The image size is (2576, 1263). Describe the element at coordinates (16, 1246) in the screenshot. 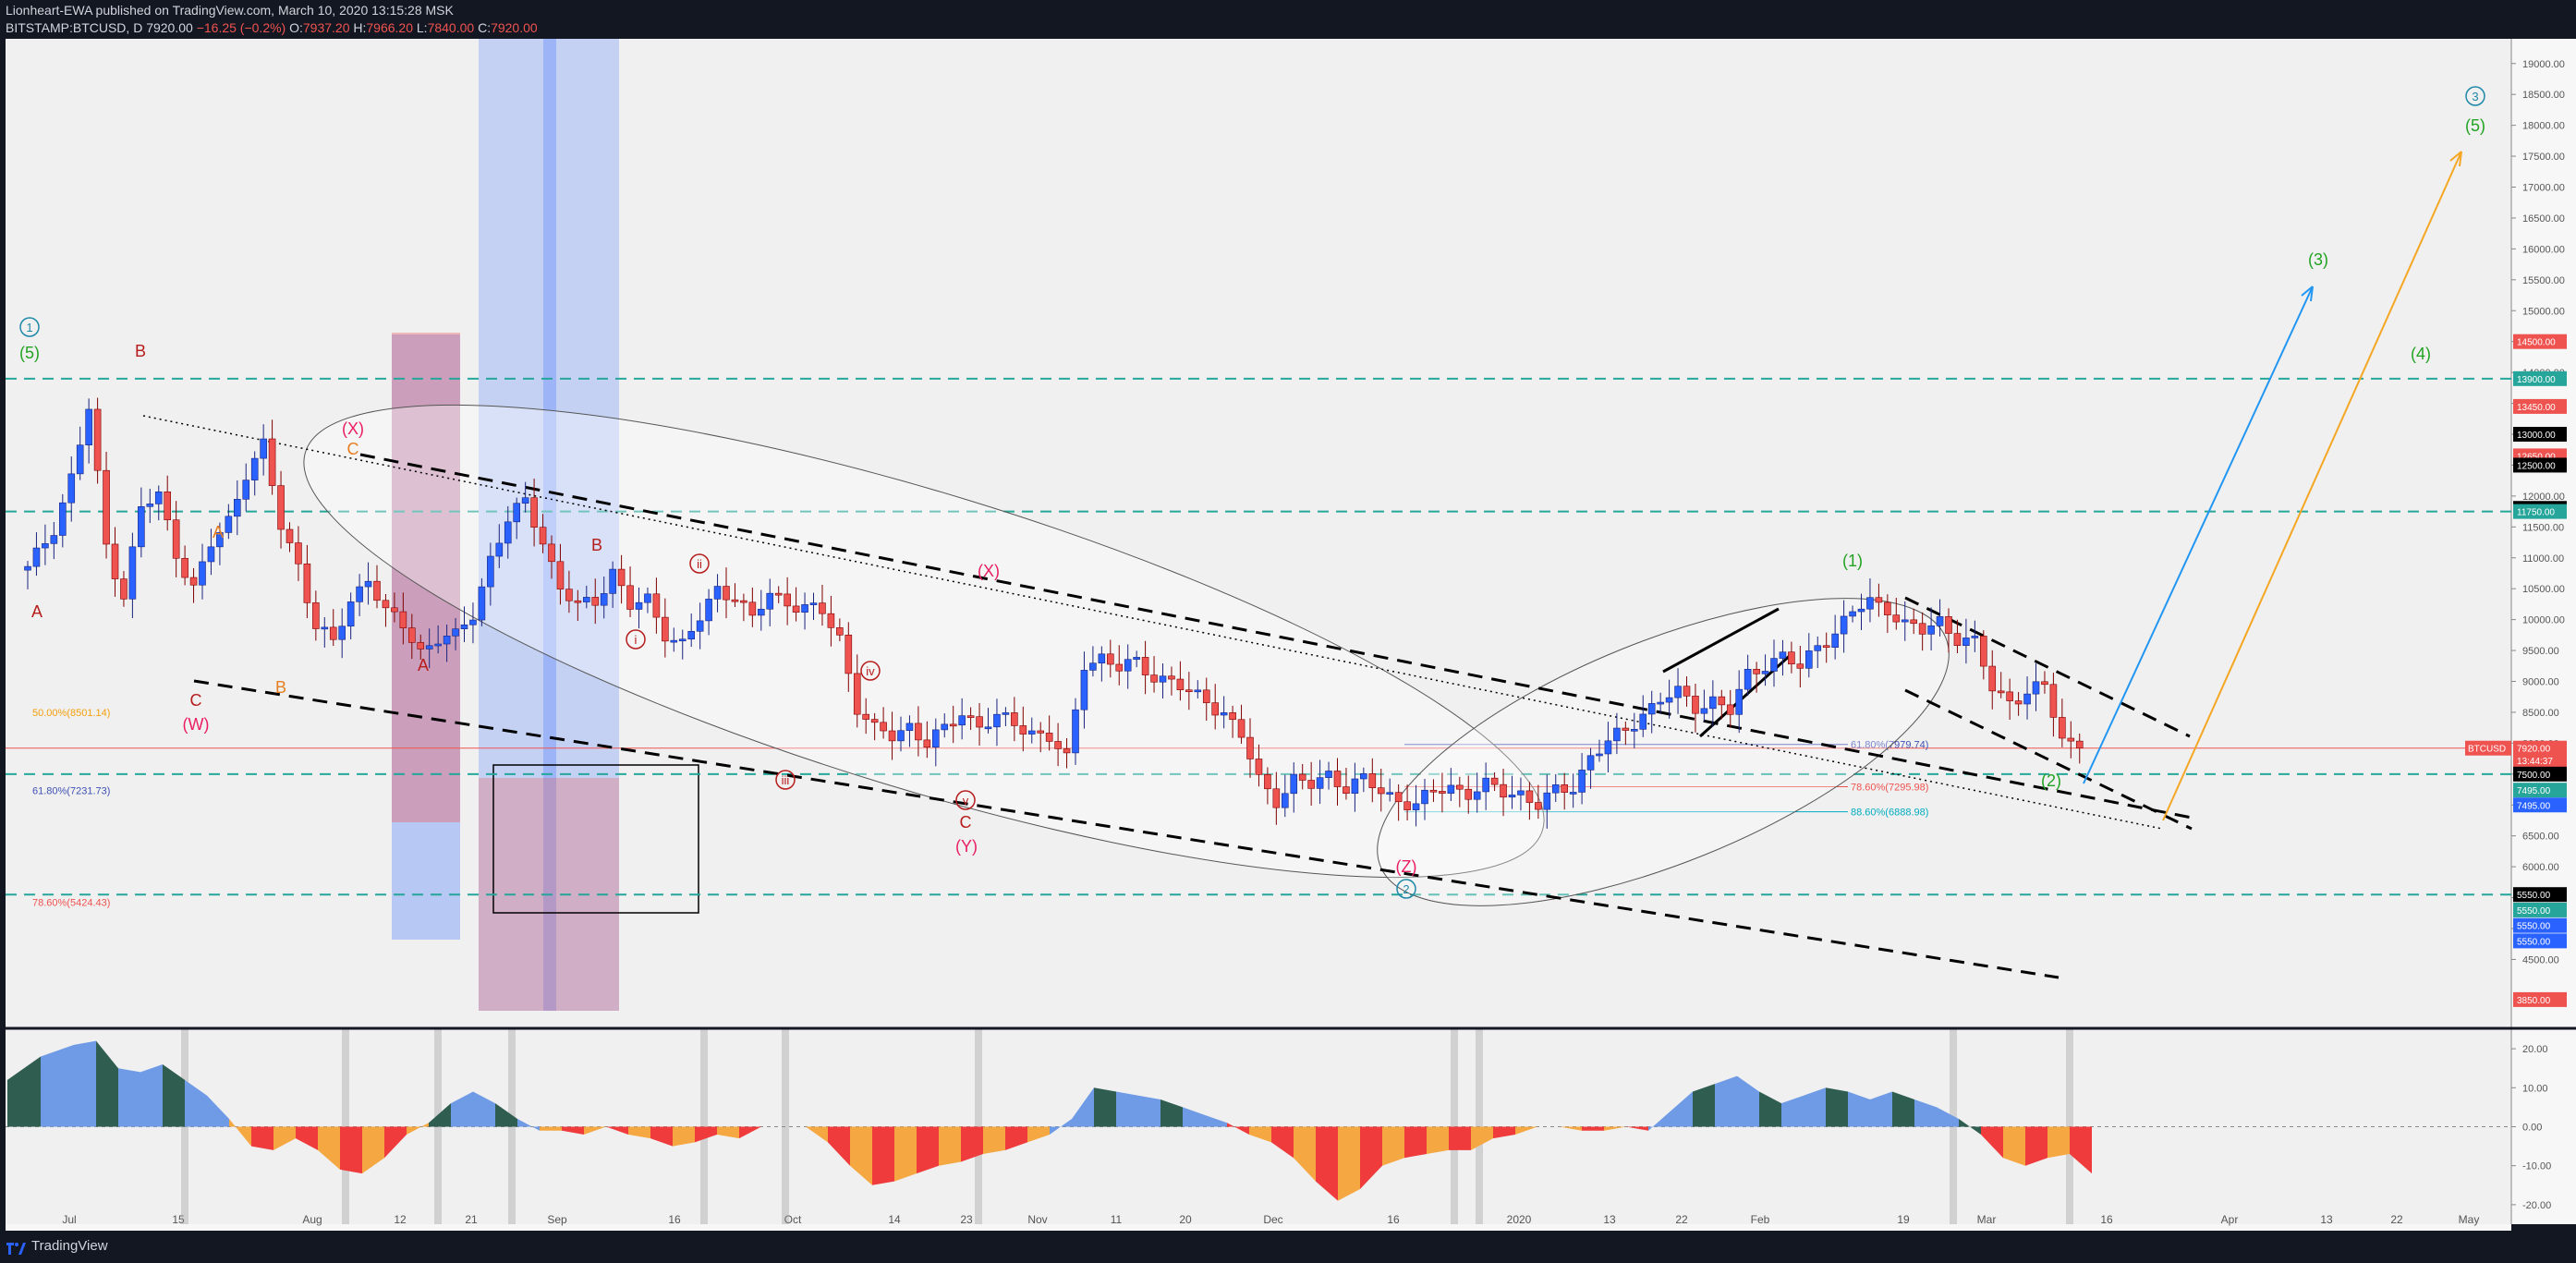

I see `tradingview-logo-icon` at that location.